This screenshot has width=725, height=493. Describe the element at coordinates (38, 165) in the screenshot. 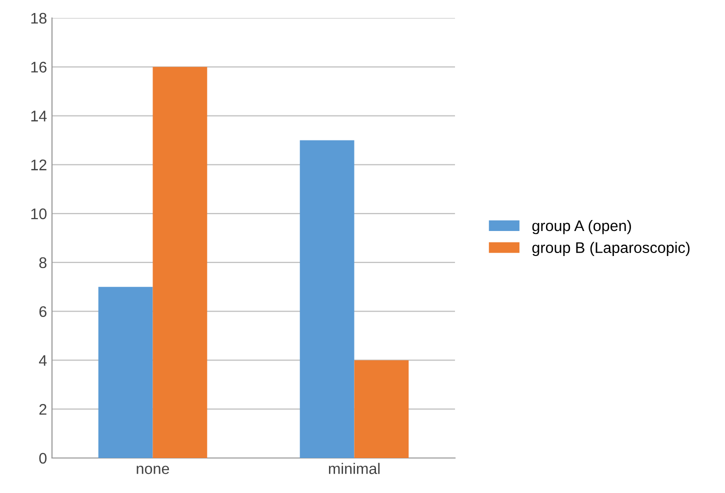

I see `y-tick-label: 12` at that location.